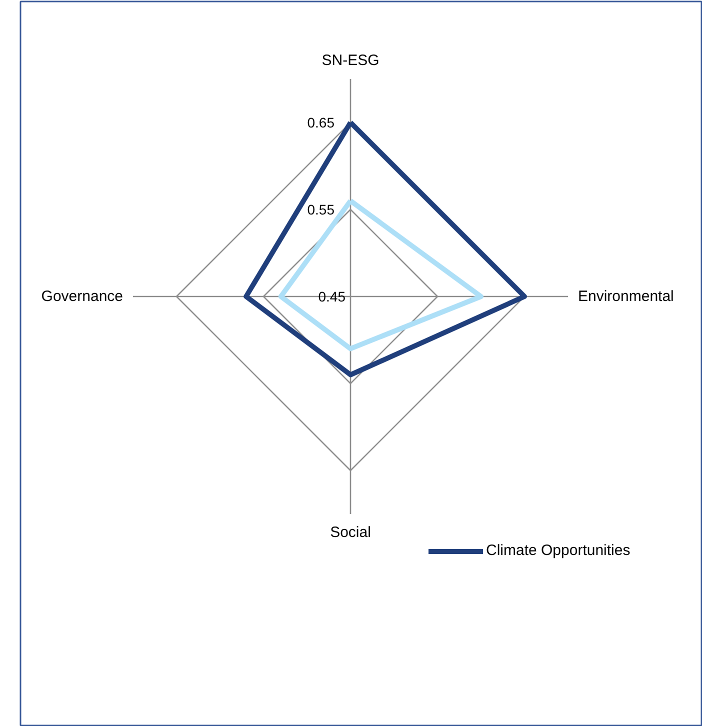  I want to click on spoke-label: SN-ESG, so click(351, 60).